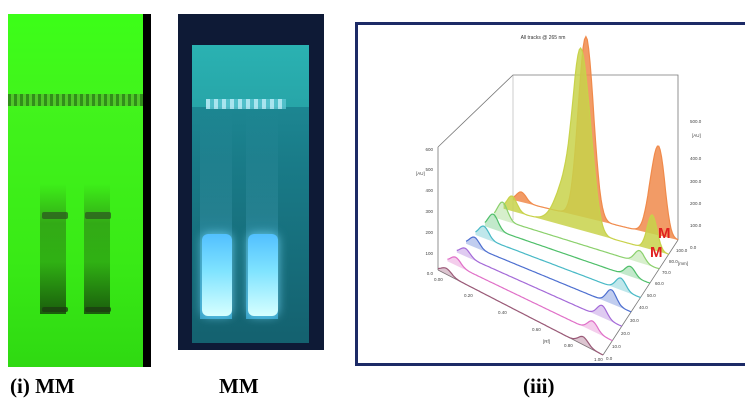 Image resolution: width=749 pixels, height=401 pixels. I want to click on origin-marks, so click(246, 104).